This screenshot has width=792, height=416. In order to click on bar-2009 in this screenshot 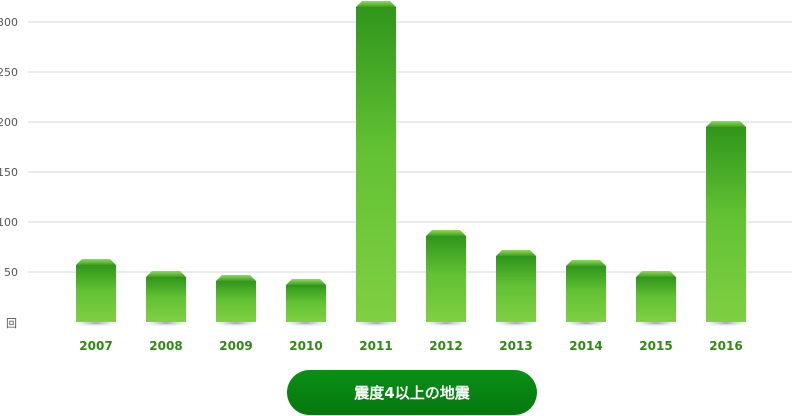, I will do `click(236, 301)`.